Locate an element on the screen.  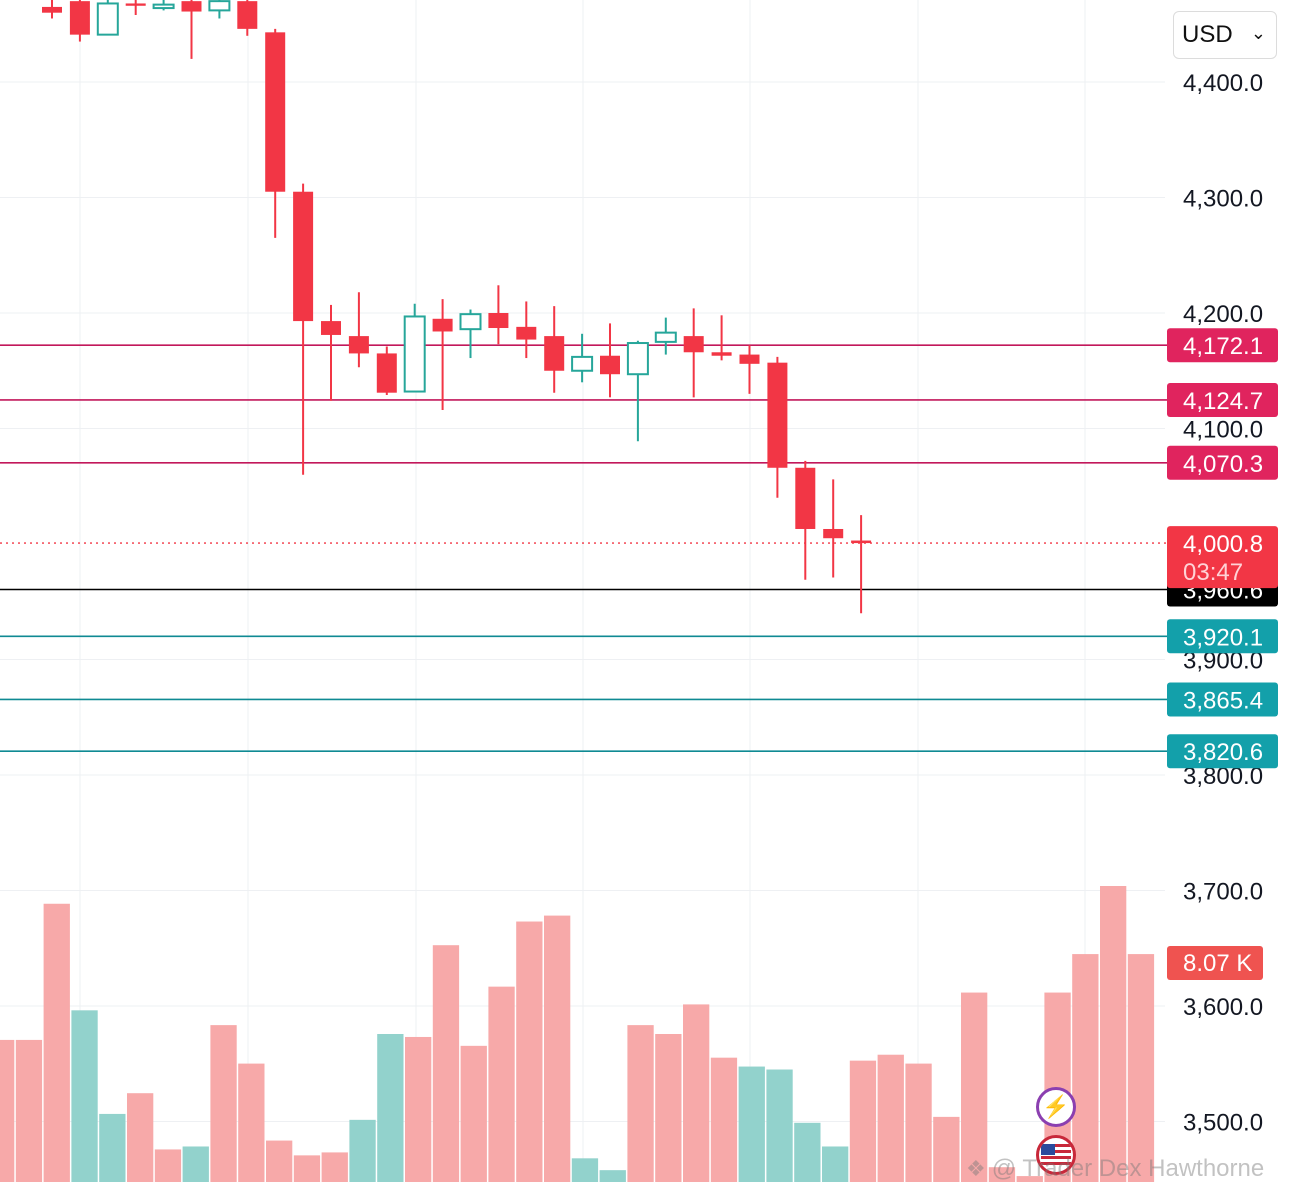
price-level-label: 4,172.1 is located at coordinates (1223, 346).